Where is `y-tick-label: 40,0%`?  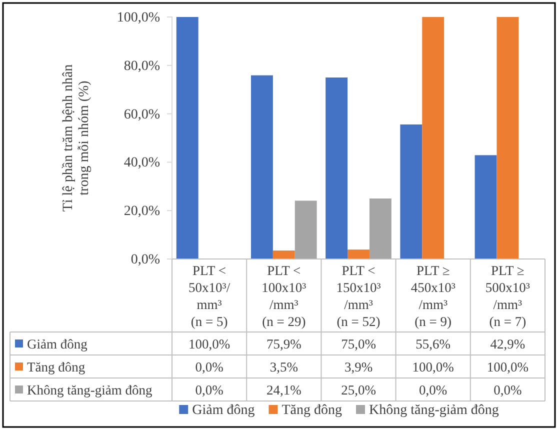
y-tick-label: 40,0% is located at coordinates (142, 163).